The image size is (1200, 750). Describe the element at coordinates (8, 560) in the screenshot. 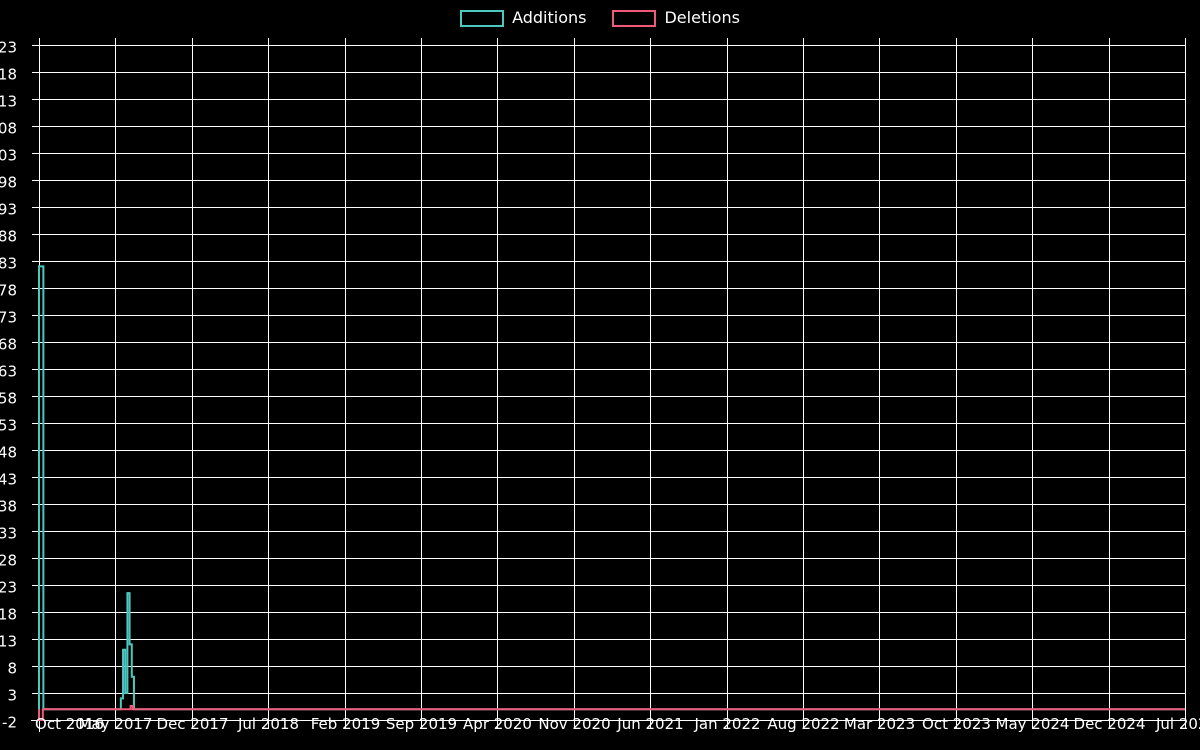

I see `y-tick-label: 28` at that location.